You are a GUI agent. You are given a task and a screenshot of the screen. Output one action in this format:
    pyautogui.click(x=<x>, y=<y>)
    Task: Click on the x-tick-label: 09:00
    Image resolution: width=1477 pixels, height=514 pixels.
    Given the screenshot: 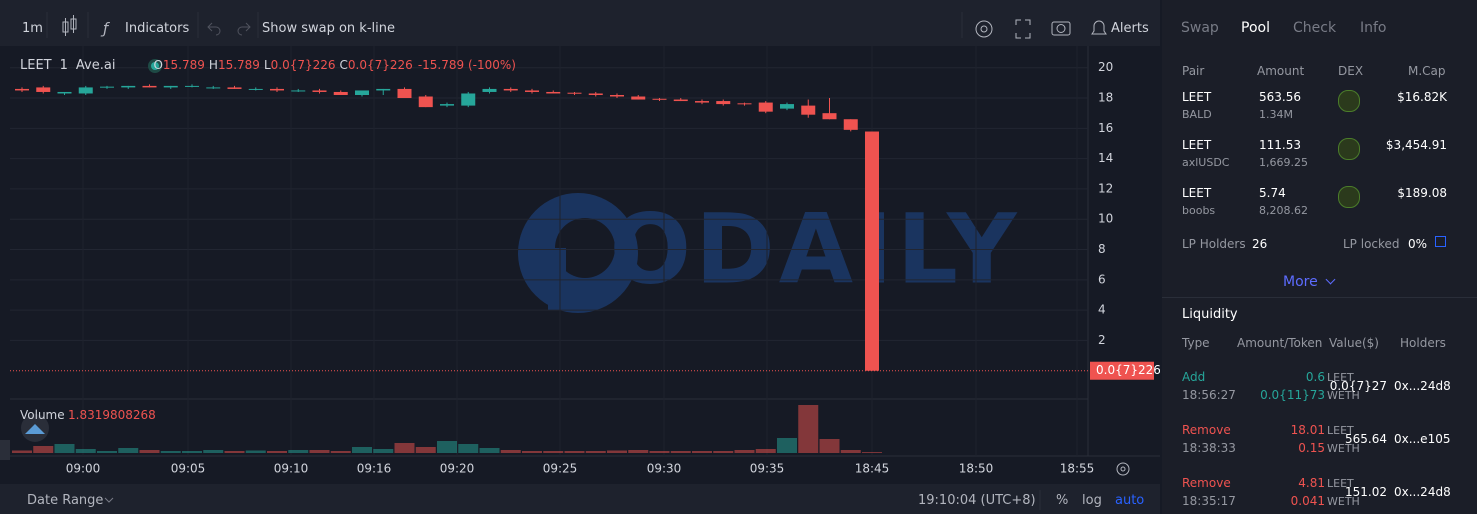 What is the action you would take?
    pyautogui.click(x=83, y=469)
    